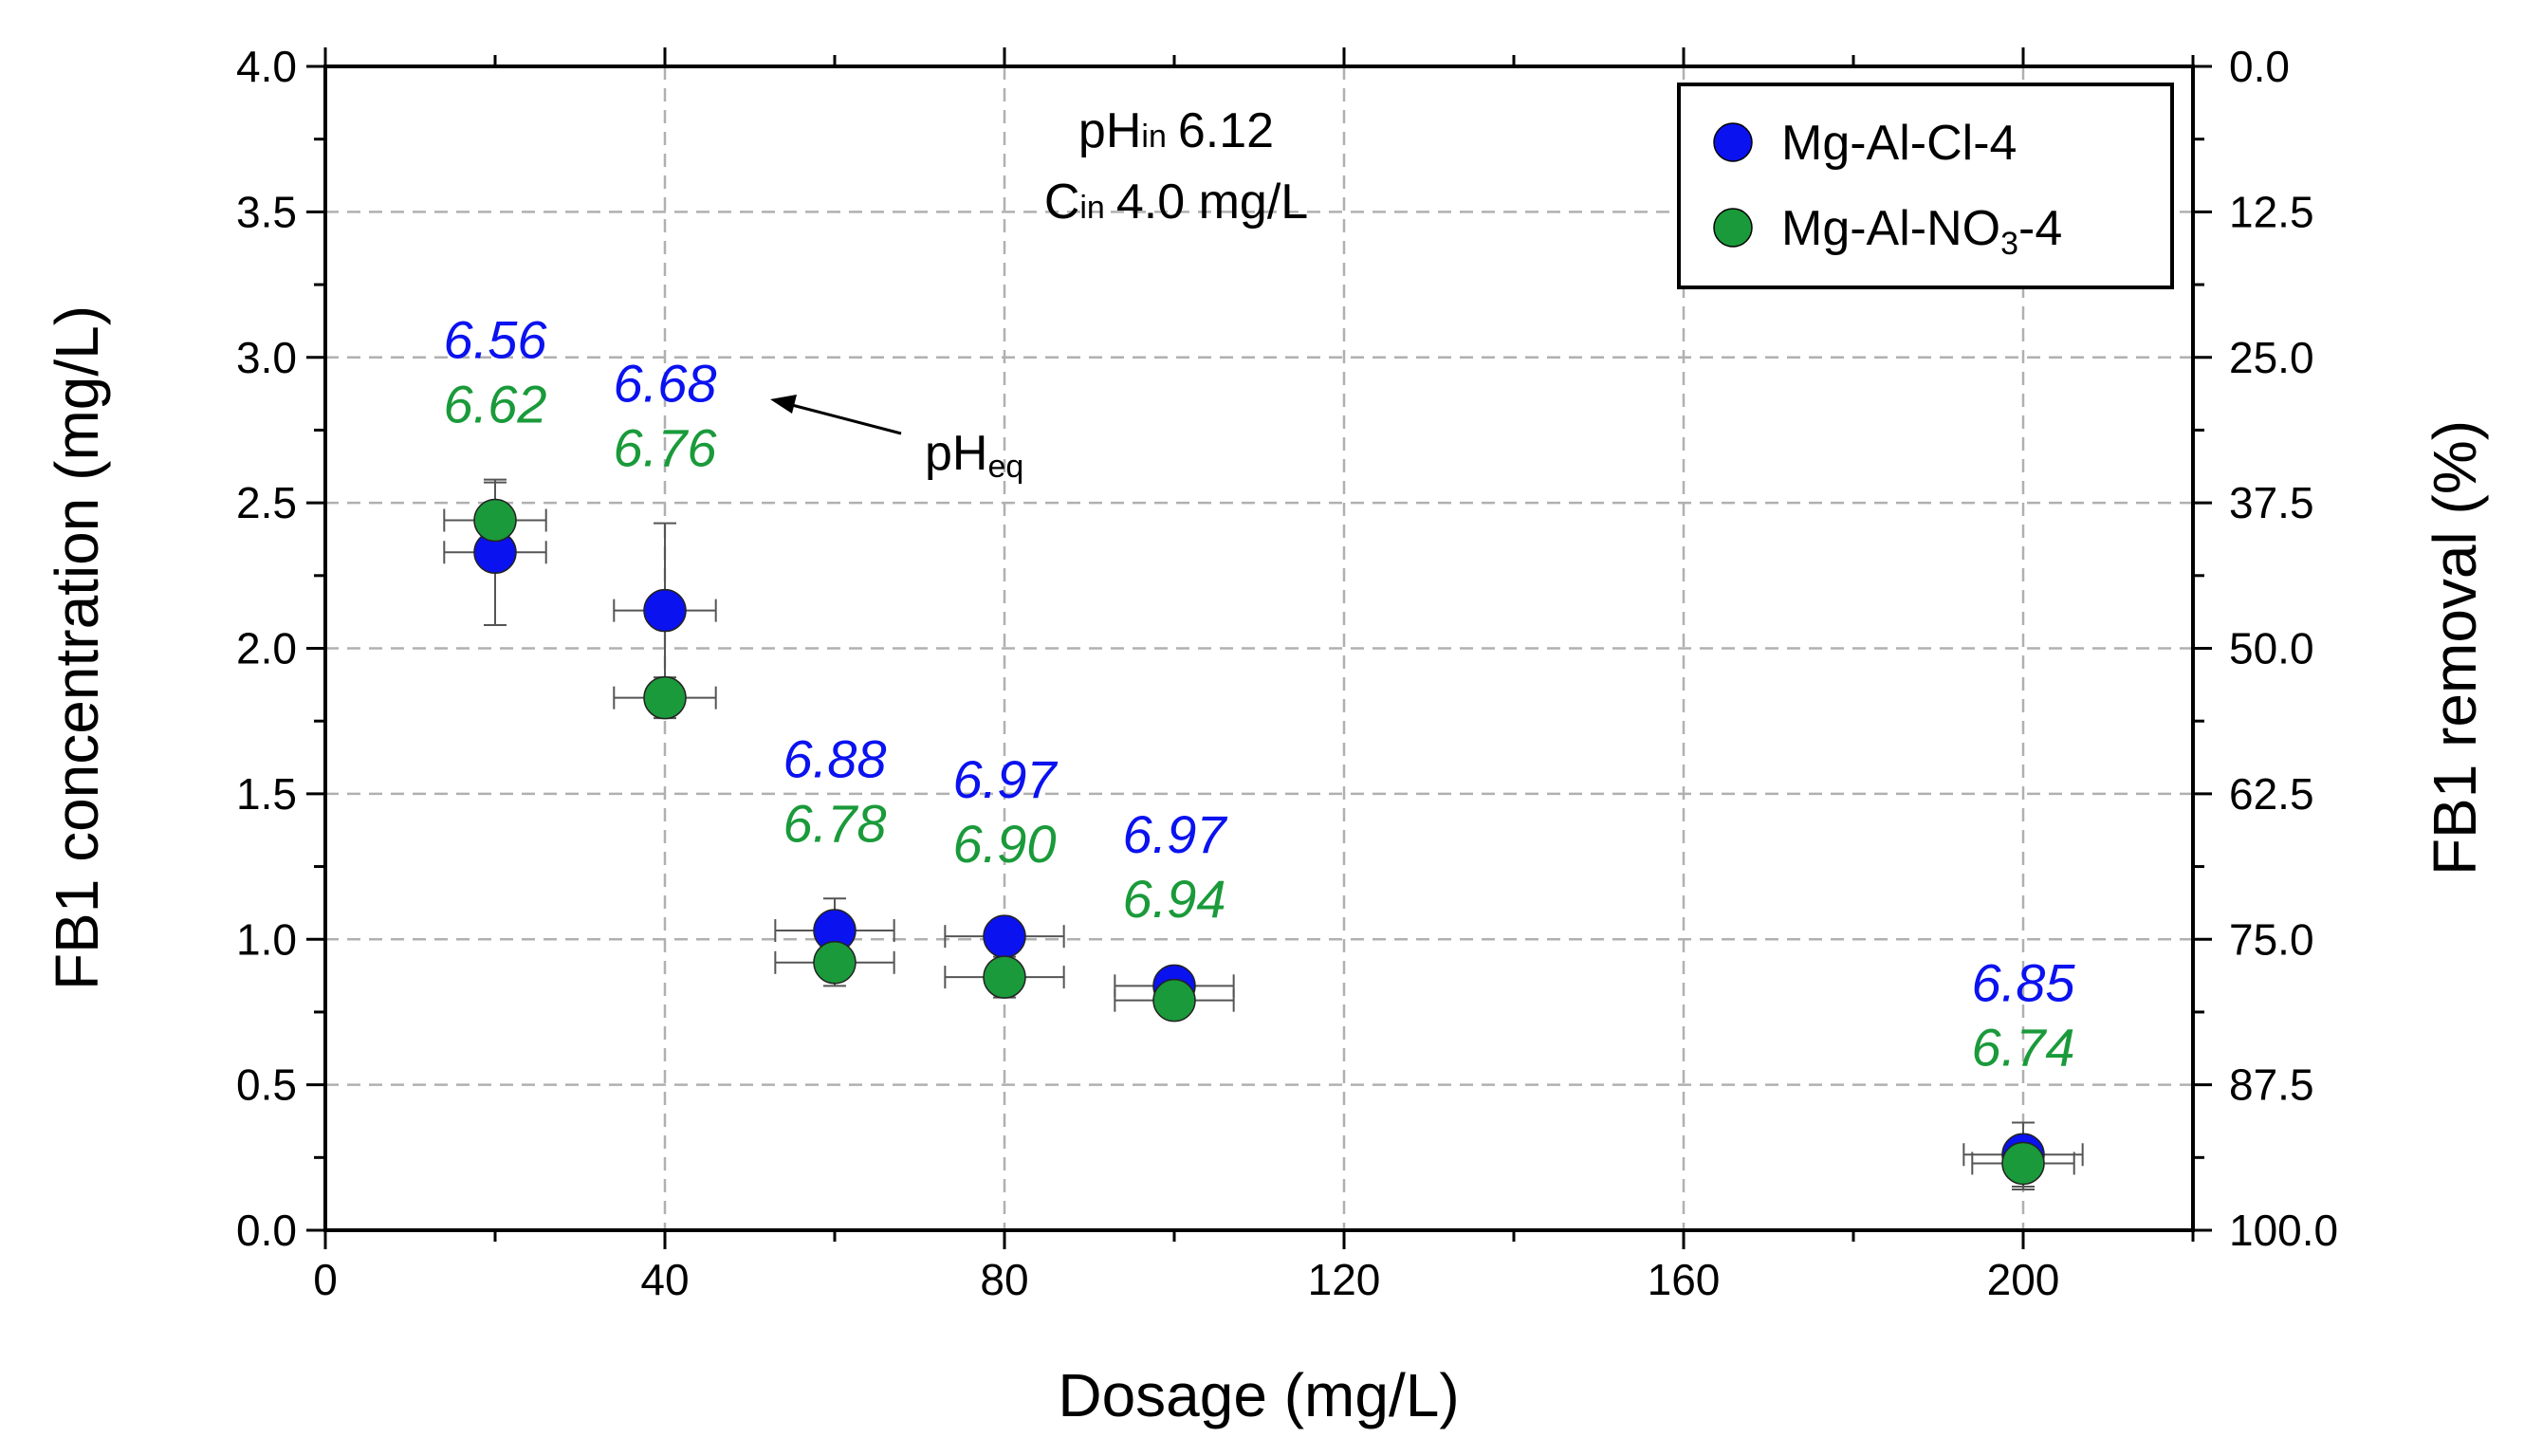  I want to click on y2-tick-label: 62.5, so click(2271, 794).